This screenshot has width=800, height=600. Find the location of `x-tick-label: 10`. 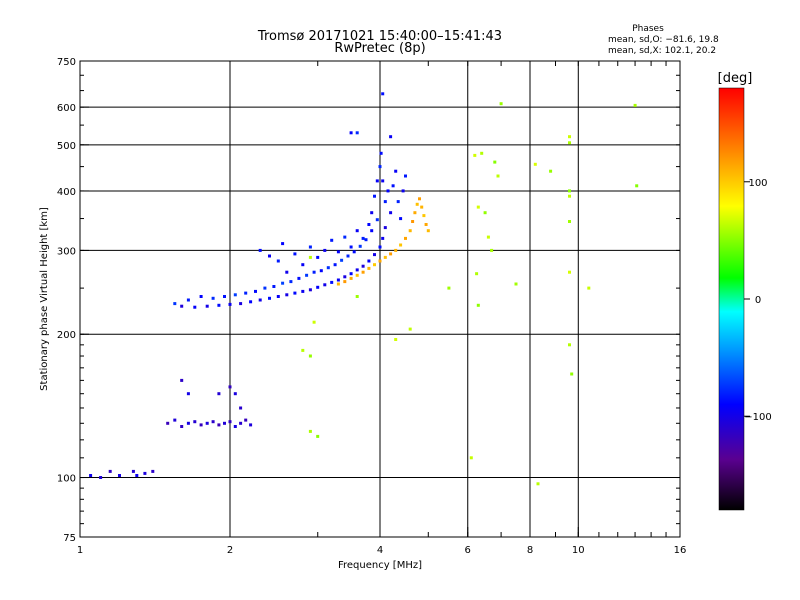

x-tick-label: 10 is located at coordinates (578, 550).